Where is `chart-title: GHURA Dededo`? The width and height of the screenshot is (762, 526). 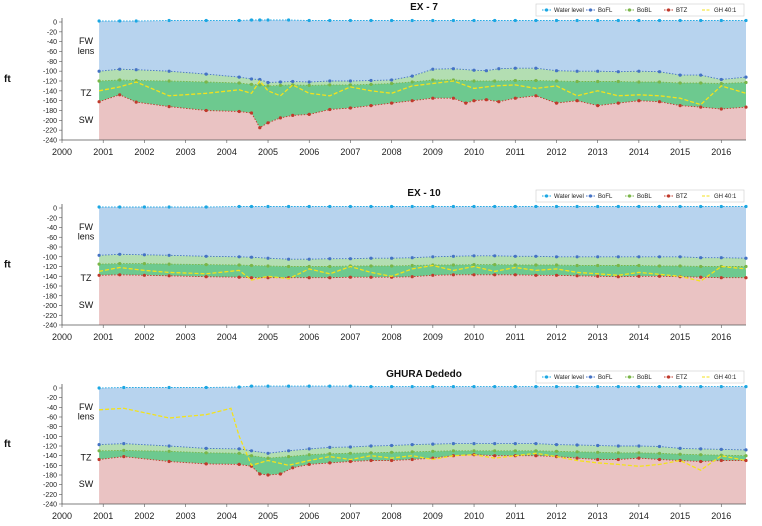 chart-title: GHURA Dededo is located at coordinates (424, 374).